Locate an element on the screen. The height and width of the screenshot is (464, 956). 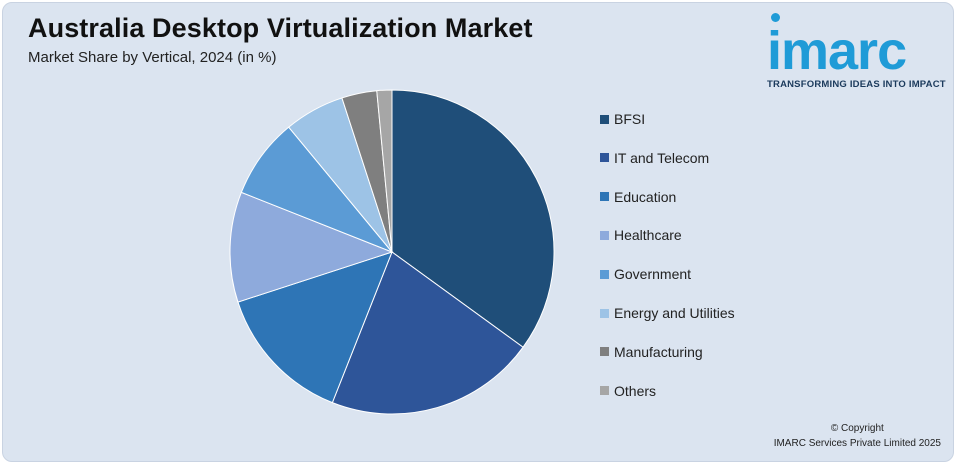
imarc-logo: imarc TRANSFORMING IDEAS INTO IMPACT is located at coordinates (856, 52).